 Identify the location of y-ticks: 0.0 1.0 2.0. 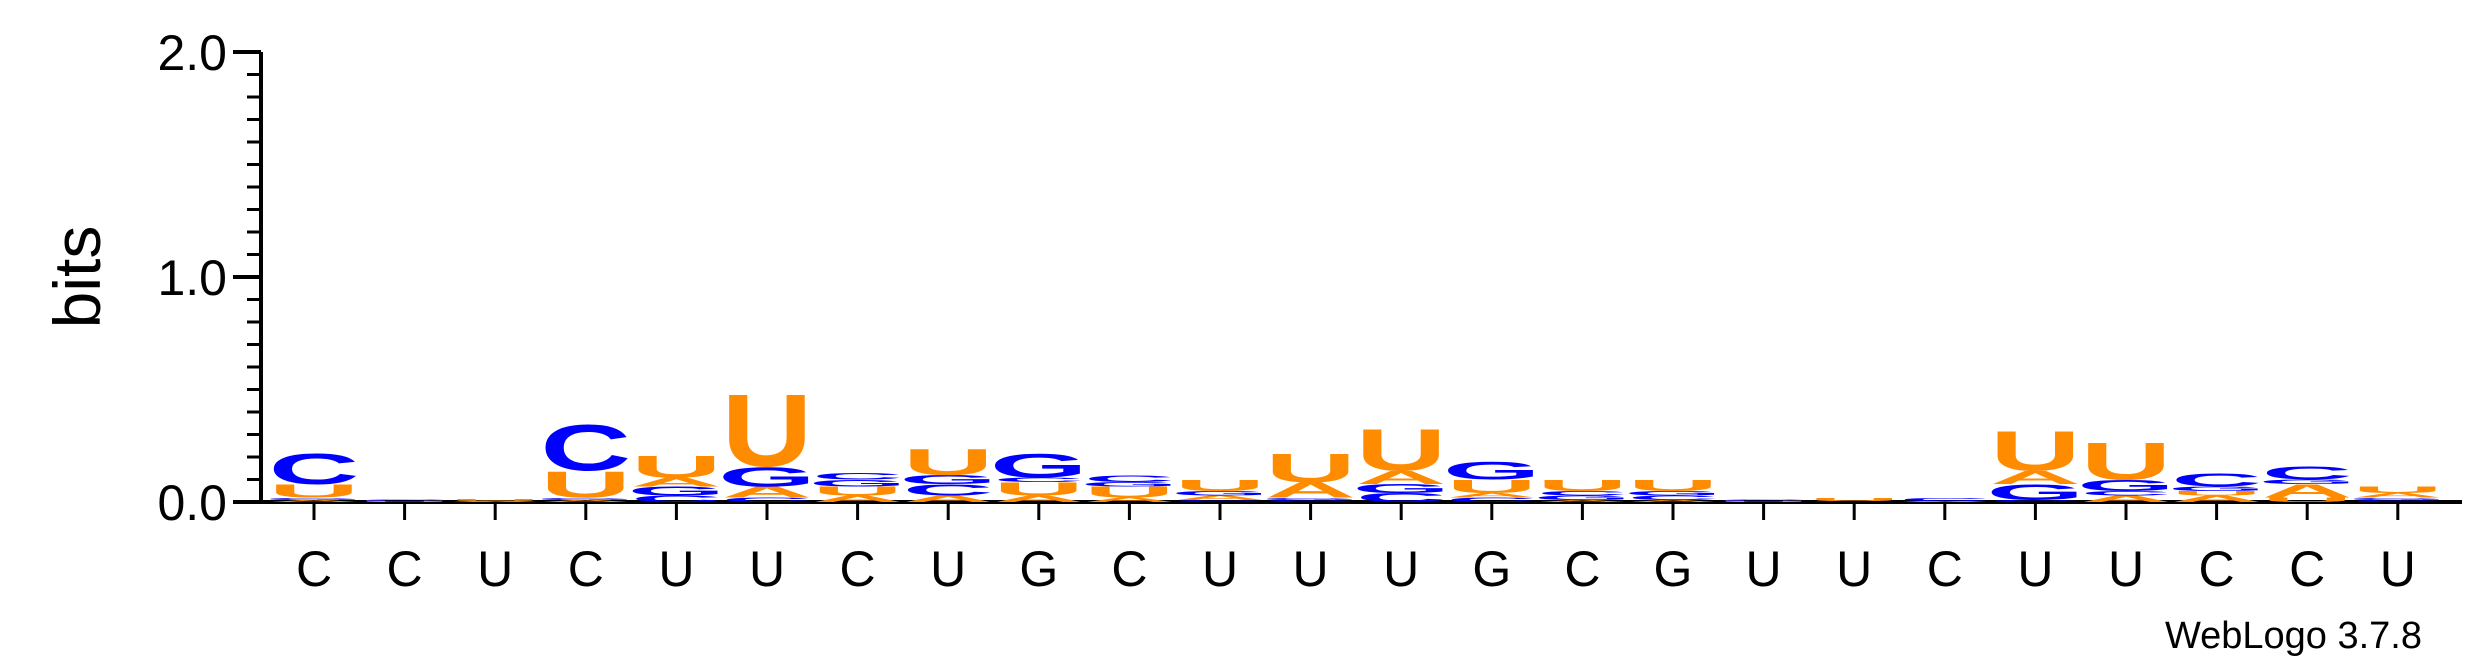
(209, 278).